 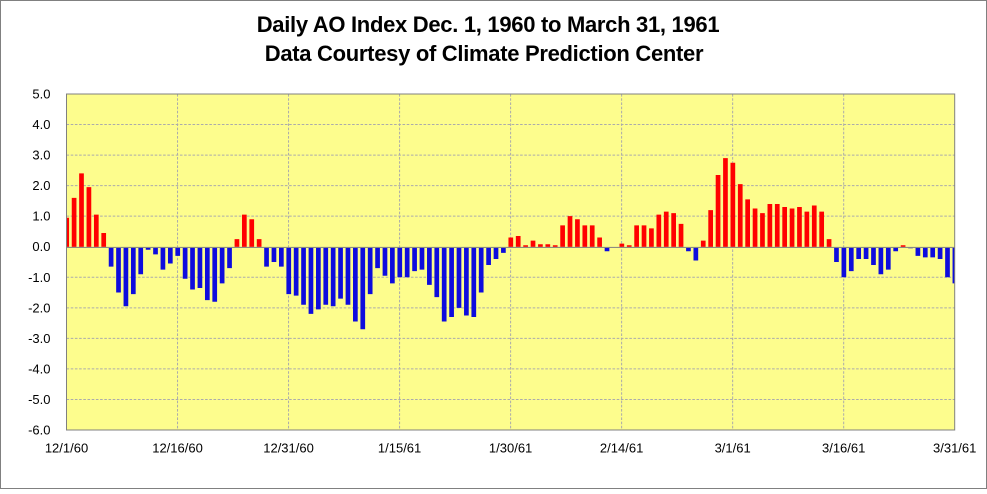 What do you see at coordinates (288, 448) in the screenshot?
I see `svg-text: 12/31/60` at bounding box center [288, 448].